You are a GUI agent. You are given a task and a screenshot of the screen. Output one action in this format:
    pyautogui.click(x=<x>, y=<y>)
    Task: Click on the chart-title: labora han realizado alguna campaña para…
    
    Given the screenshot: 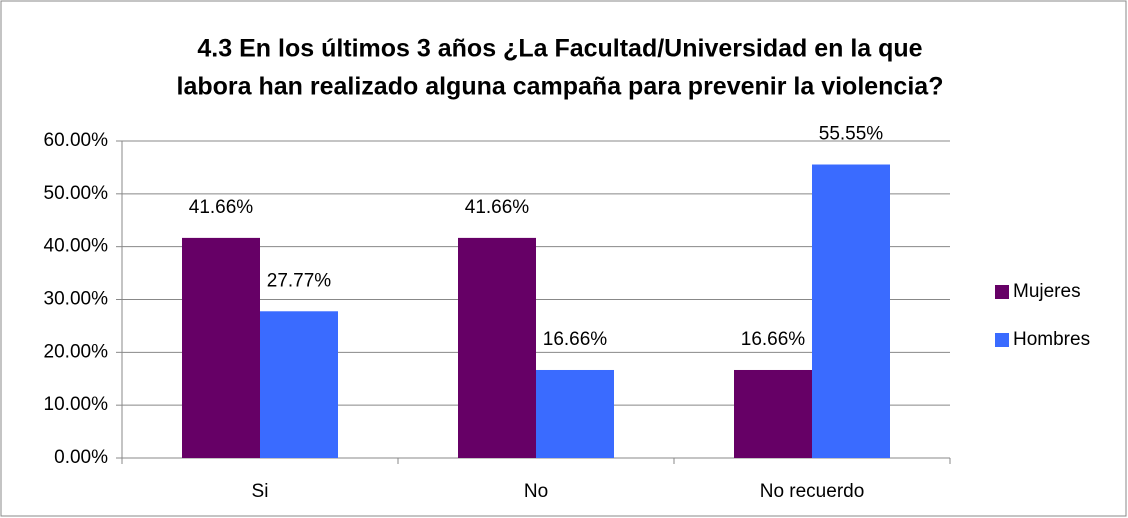 What is the action you would take?
    pyautogui.click(x=560, y=87)
    